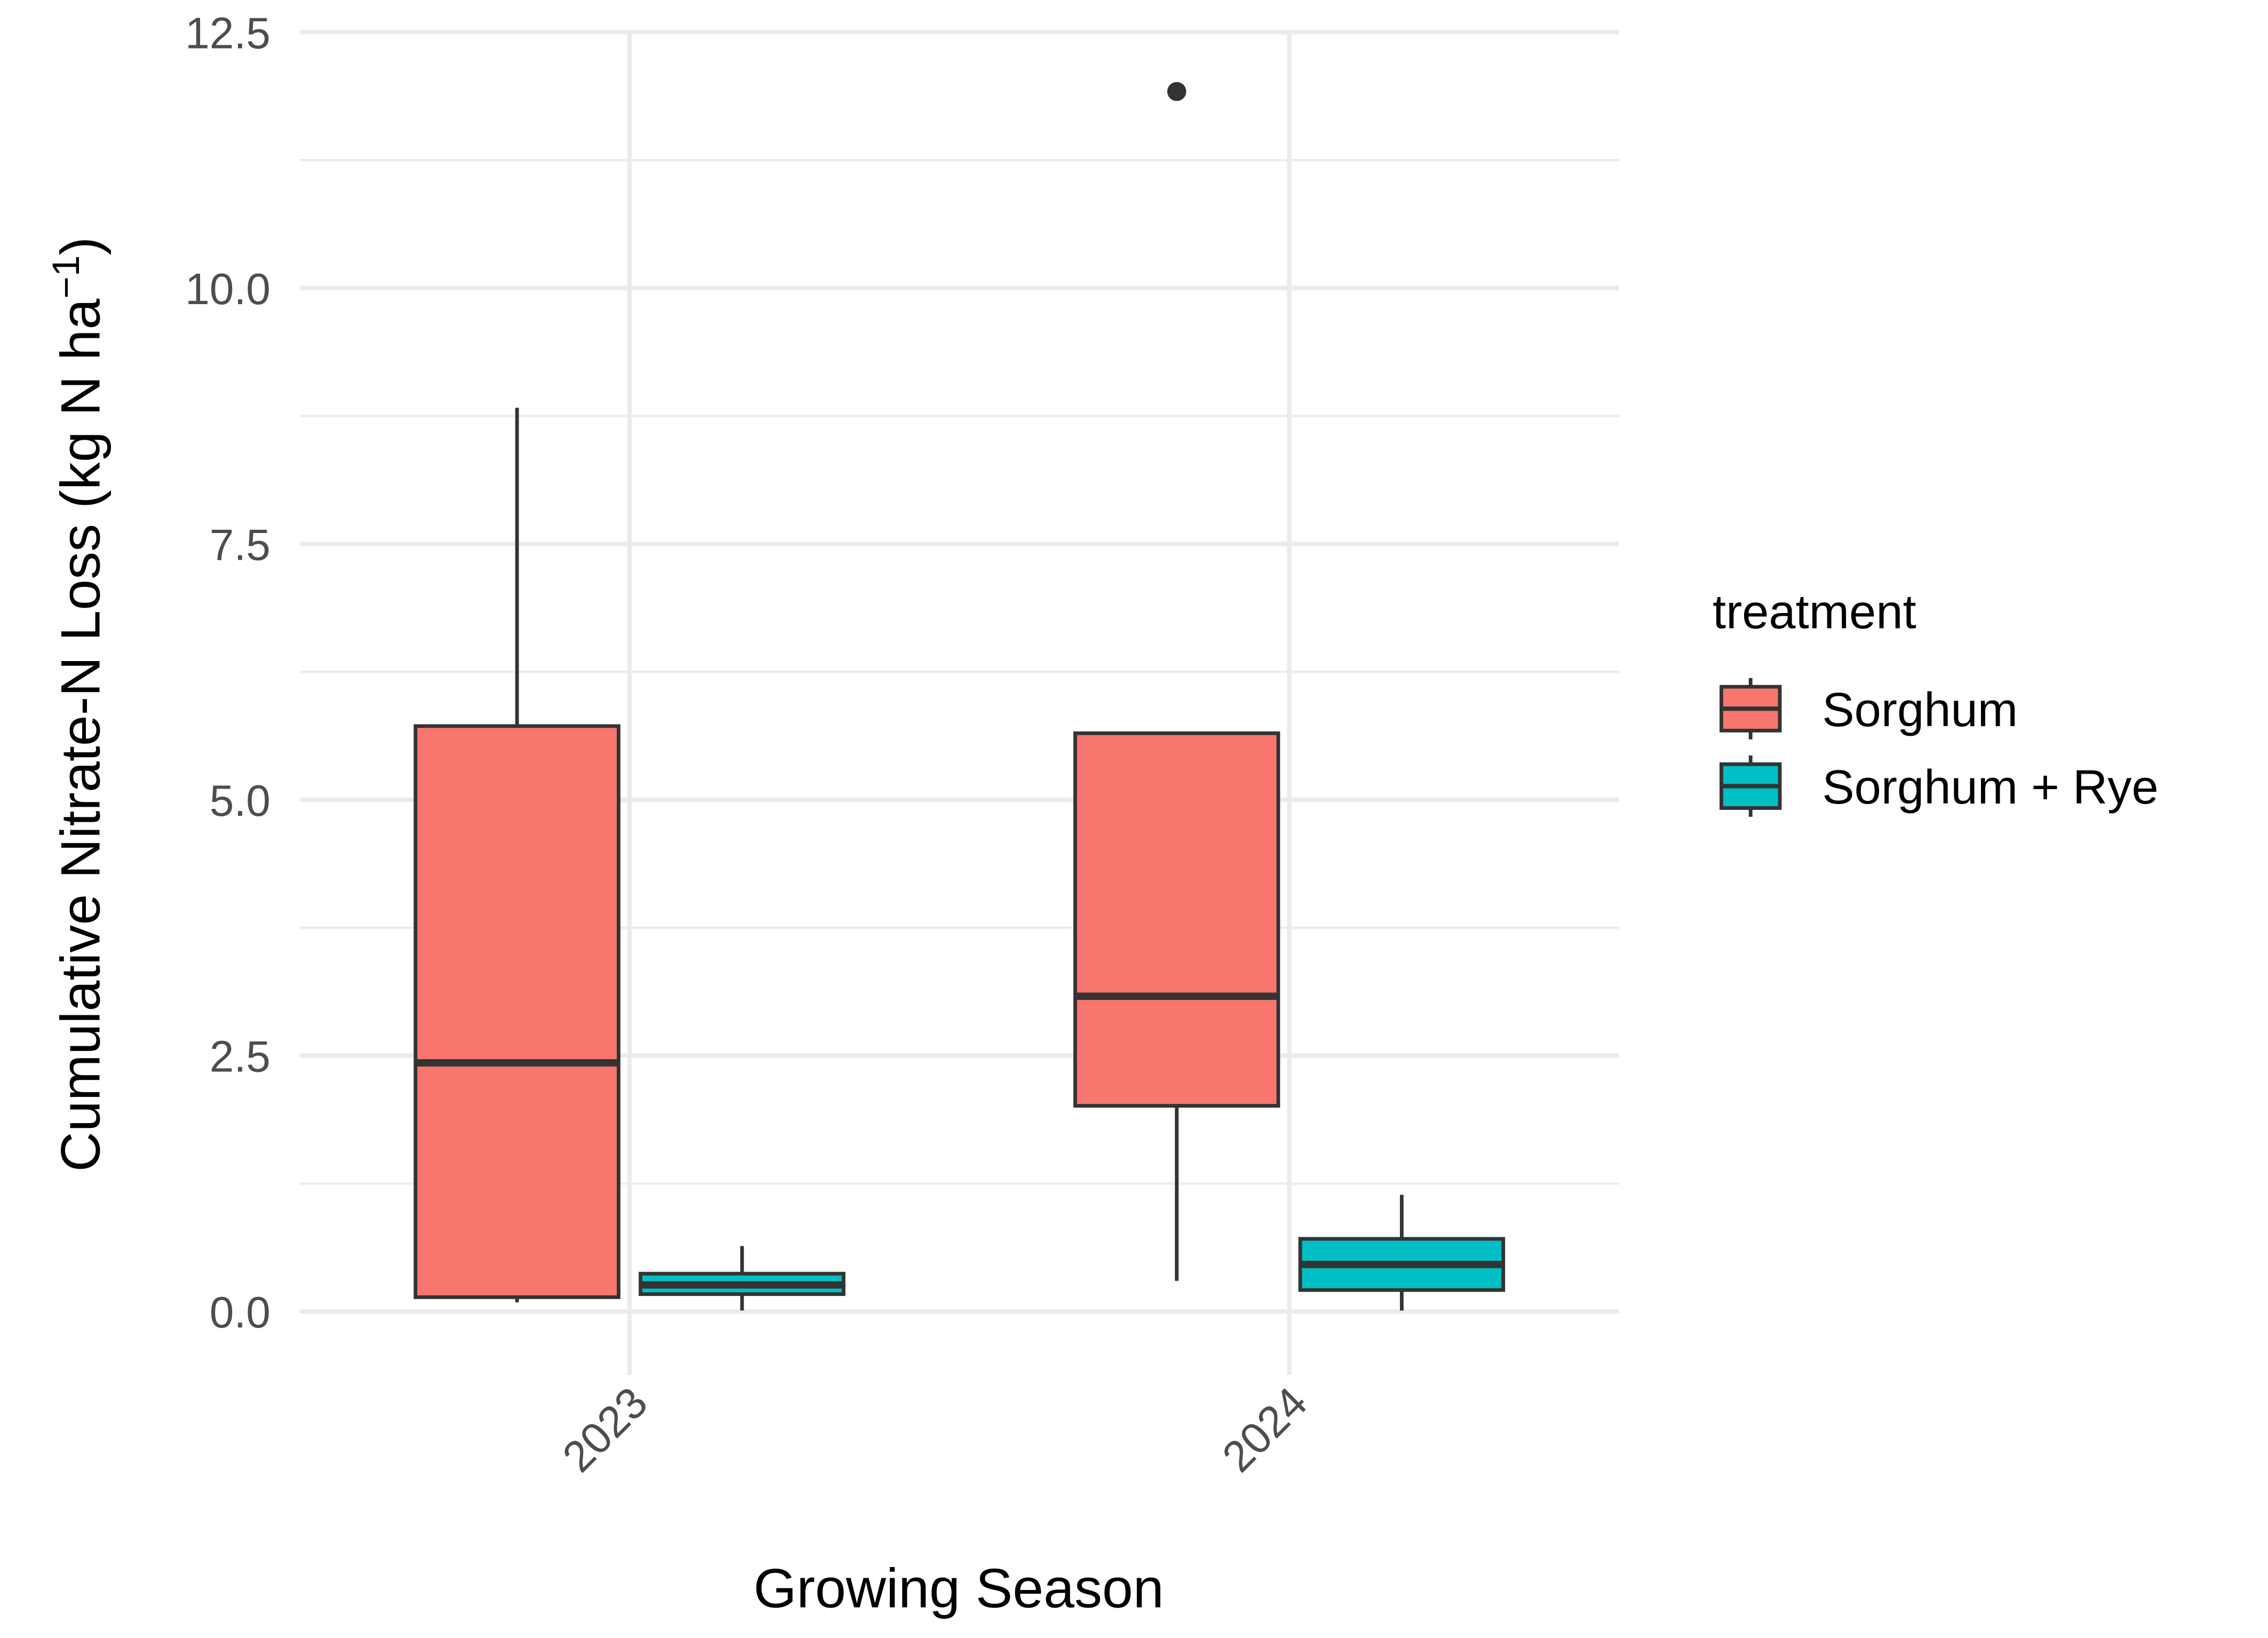 The image size is (2268, 1638). I want to click on y-tick-label: 5.0, so click(240, 801).